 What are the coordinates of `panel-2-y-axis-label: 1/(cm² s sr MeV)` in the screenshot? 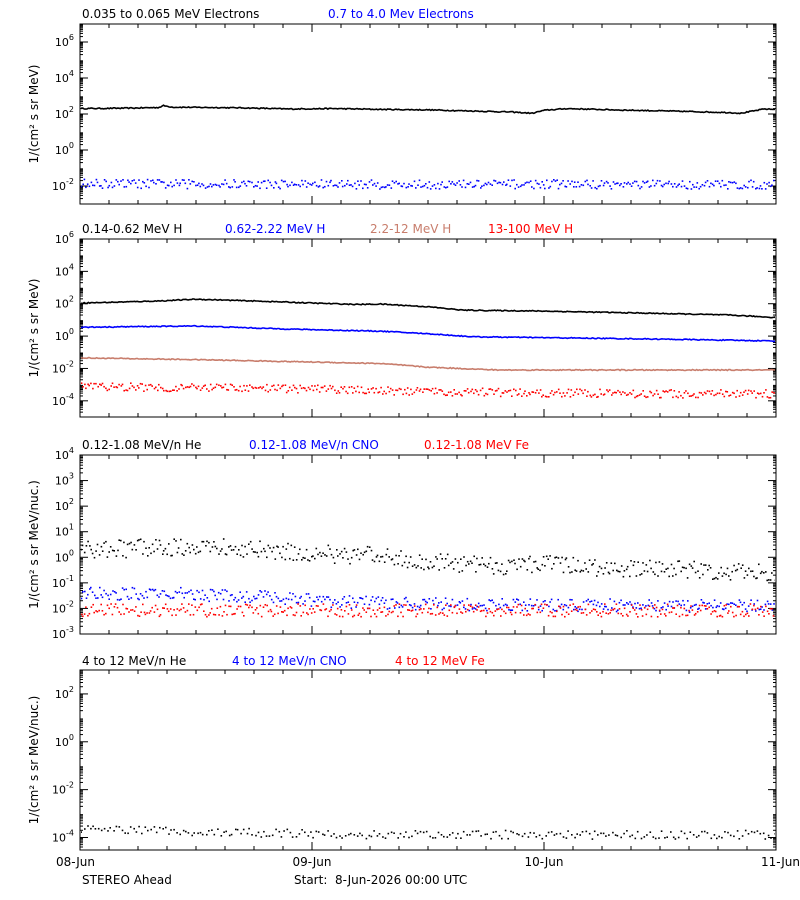 It's located at (34, 328).